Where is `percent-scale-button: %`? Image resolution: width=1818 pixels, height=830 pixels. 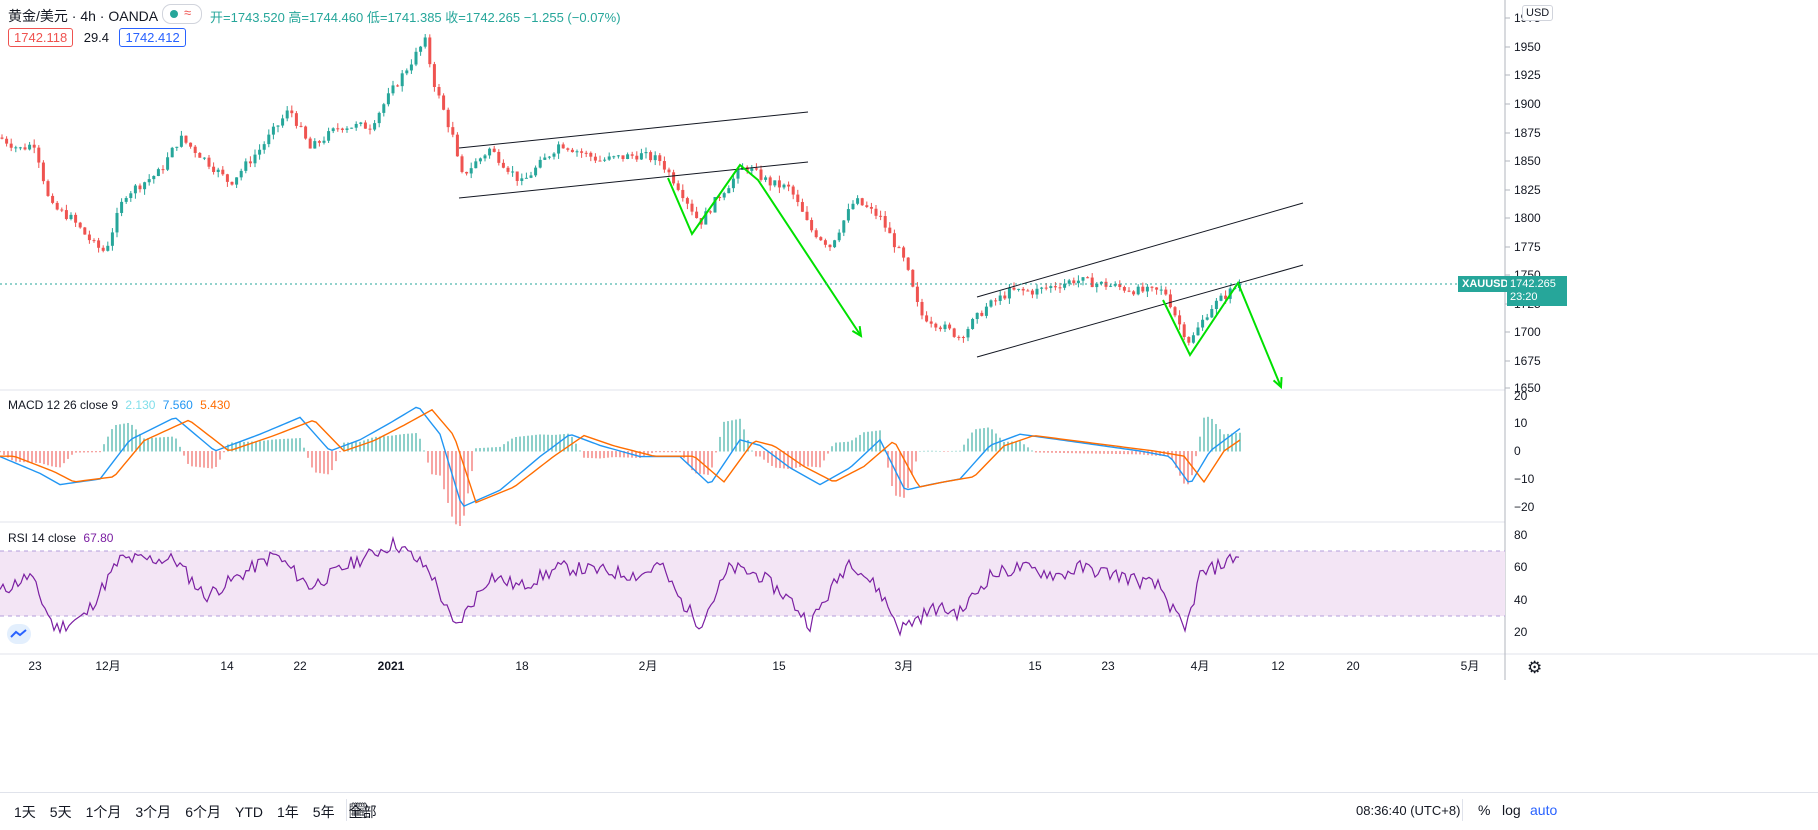
percent-scale-button: % is located at coordinates (1484, 810).